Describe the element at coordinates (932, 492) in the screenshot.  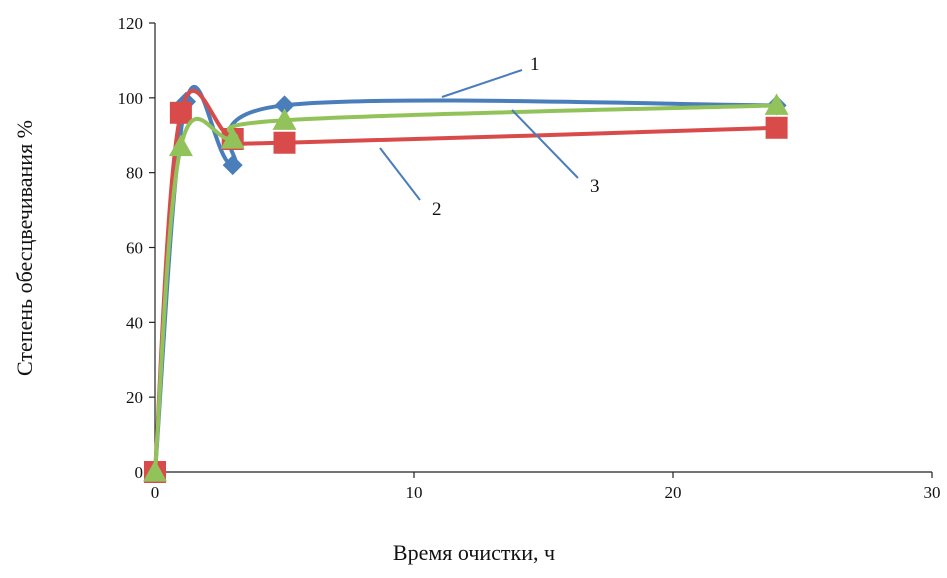
I see `x-tick-label: 30` at that location.